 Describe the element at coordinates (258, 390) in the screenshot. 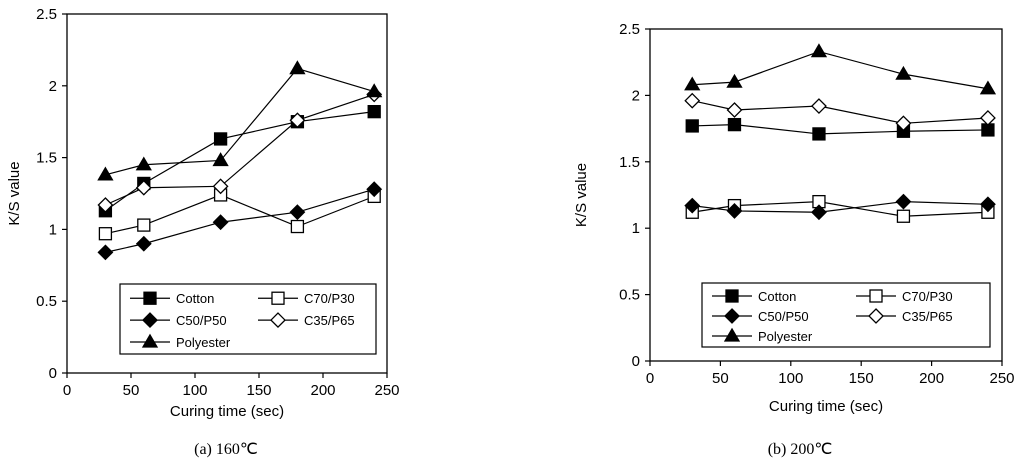

I see `x-tick-label: 150` at that location.